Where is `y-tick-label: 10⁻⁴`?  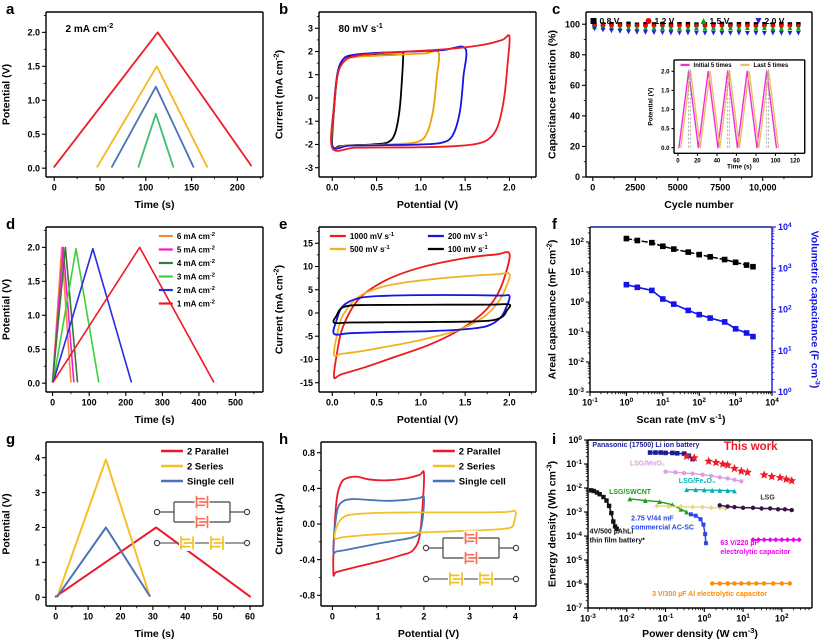
y-tick-label: 10⁻⁴ is located at coordinates (574, 536).